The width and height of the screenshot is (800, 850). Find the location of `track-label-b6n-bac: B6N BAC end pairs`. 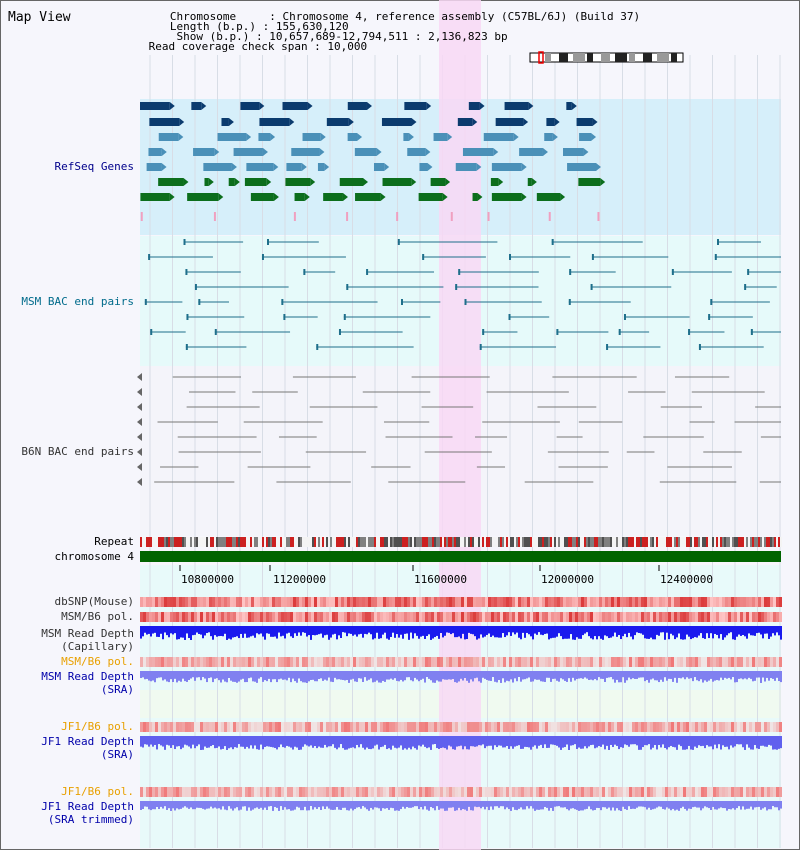

track-label-b6n-bac: B6N BAC end pairs is located at coordinates (77, 451).